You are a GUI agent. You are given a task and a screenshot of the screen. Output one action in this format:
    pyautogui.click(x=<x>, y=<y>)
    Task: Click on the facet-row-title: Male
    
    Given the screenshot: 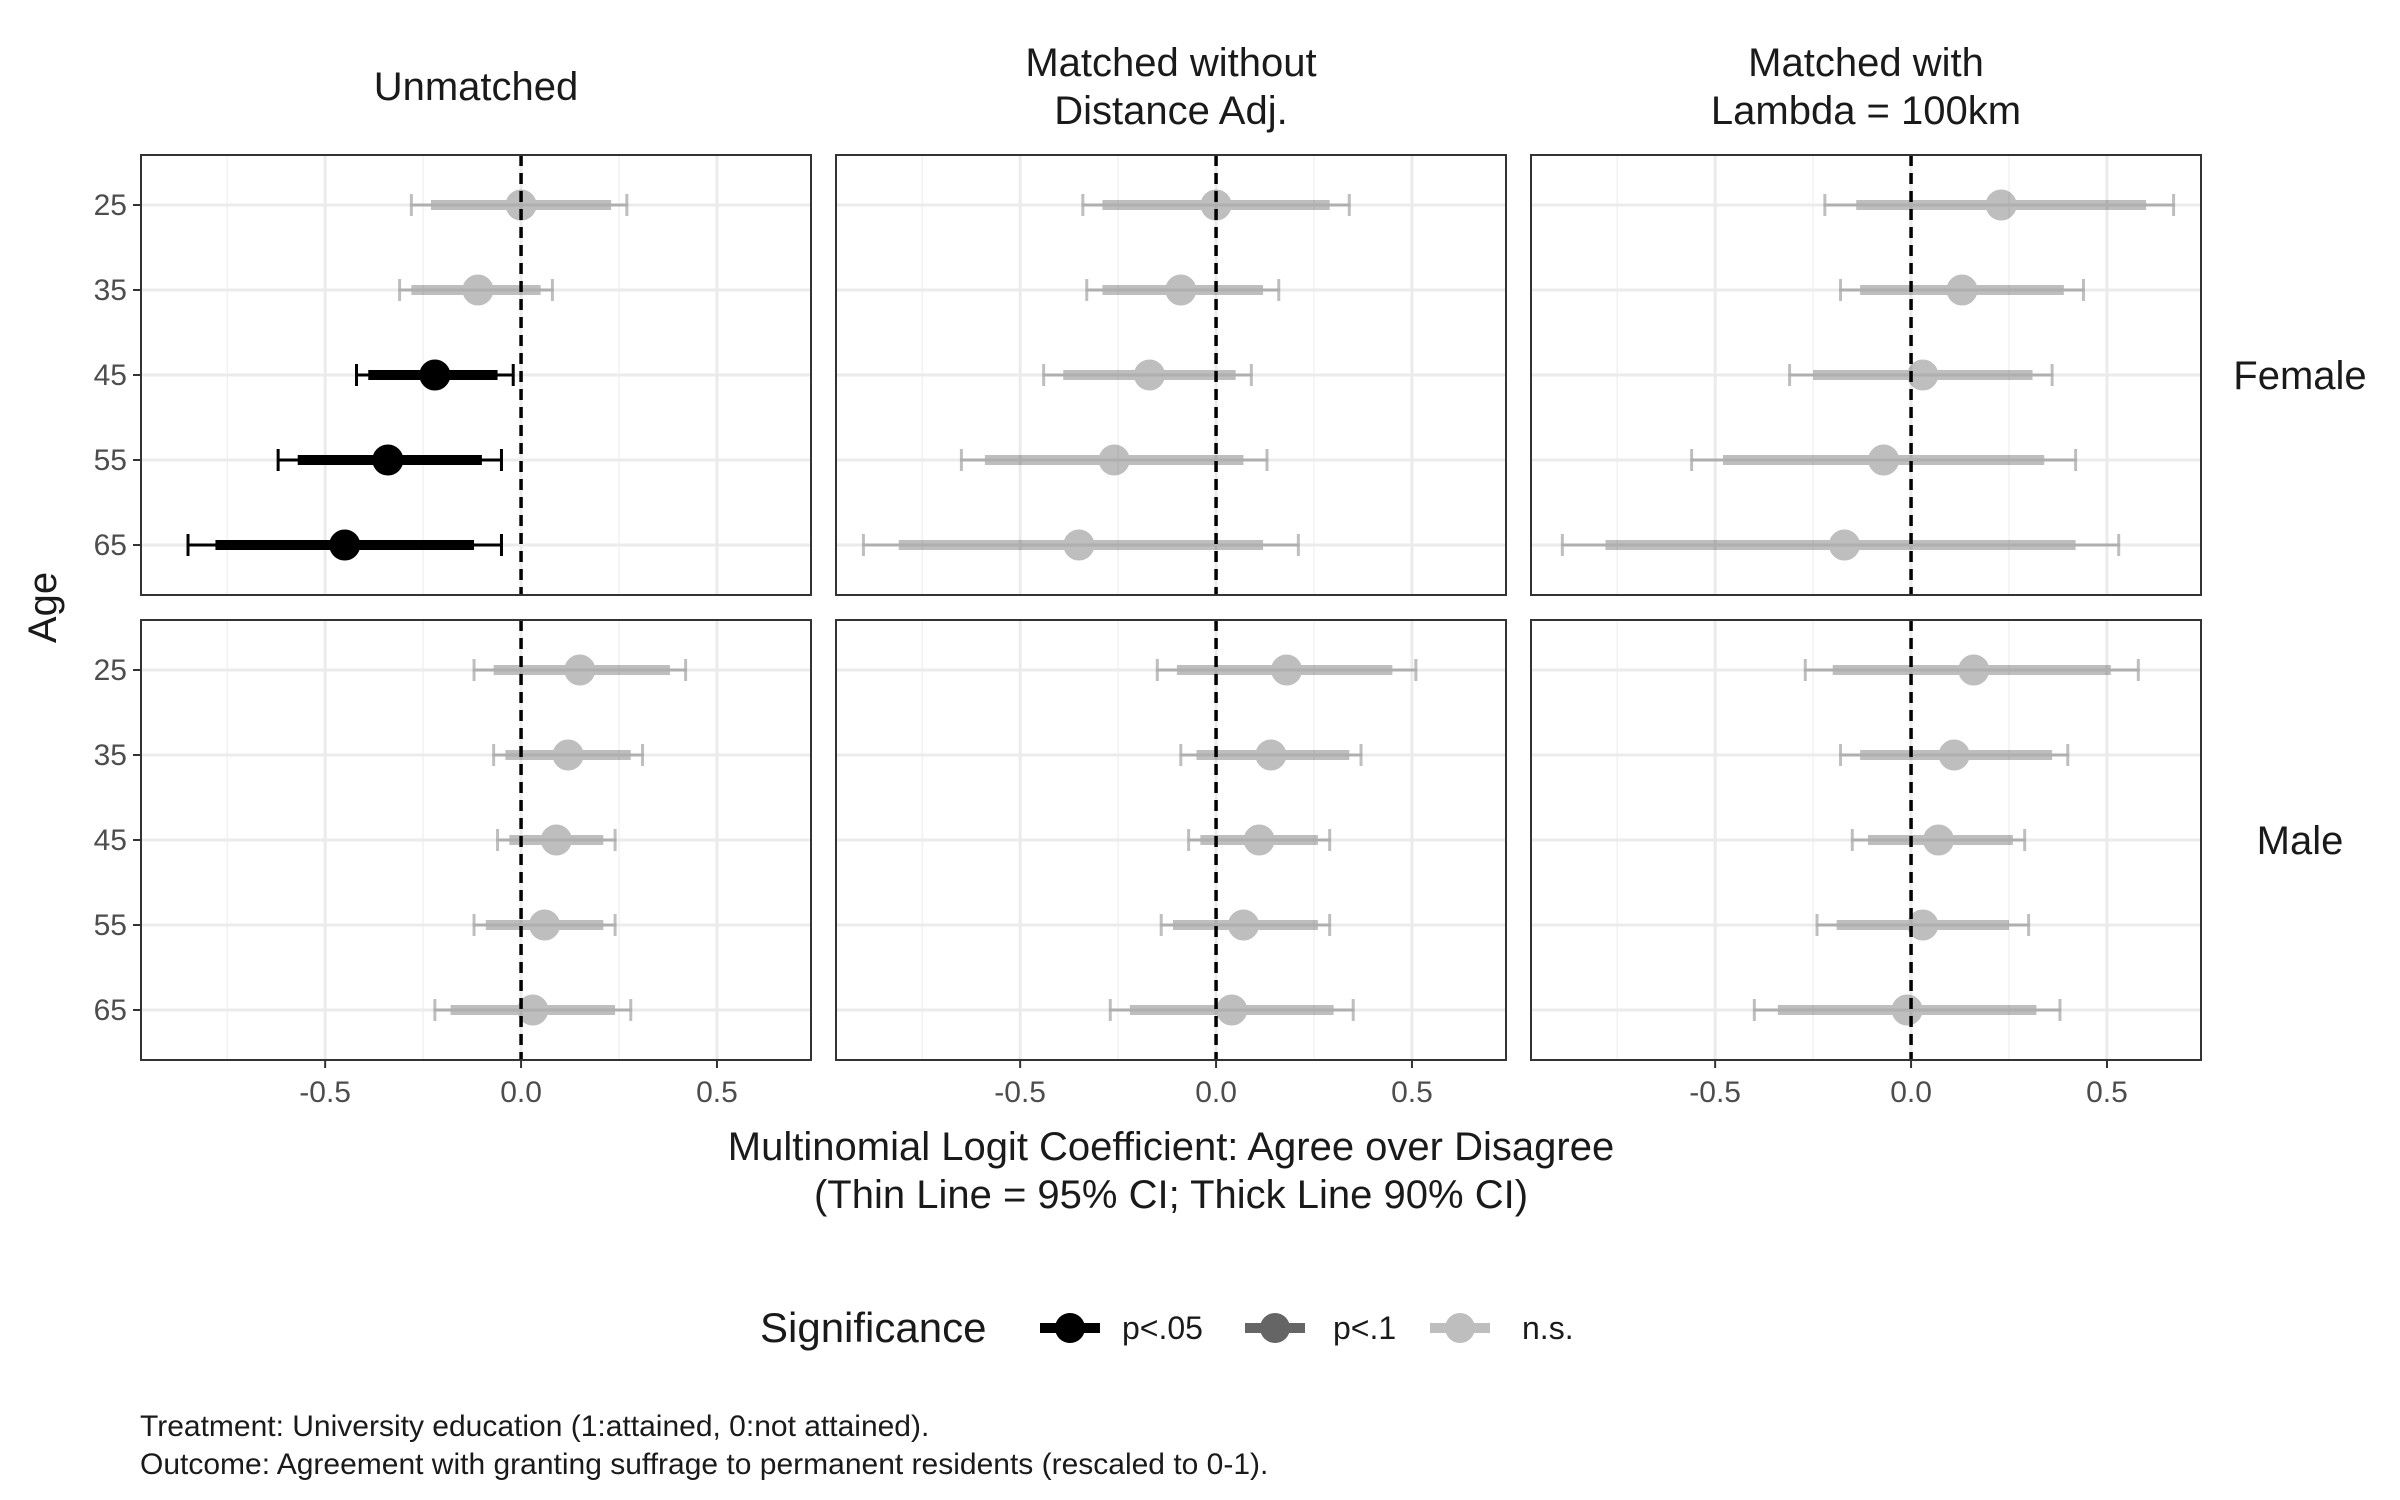 What is the action you would take?
    pyautogui.click(x=2300, y=841)
    